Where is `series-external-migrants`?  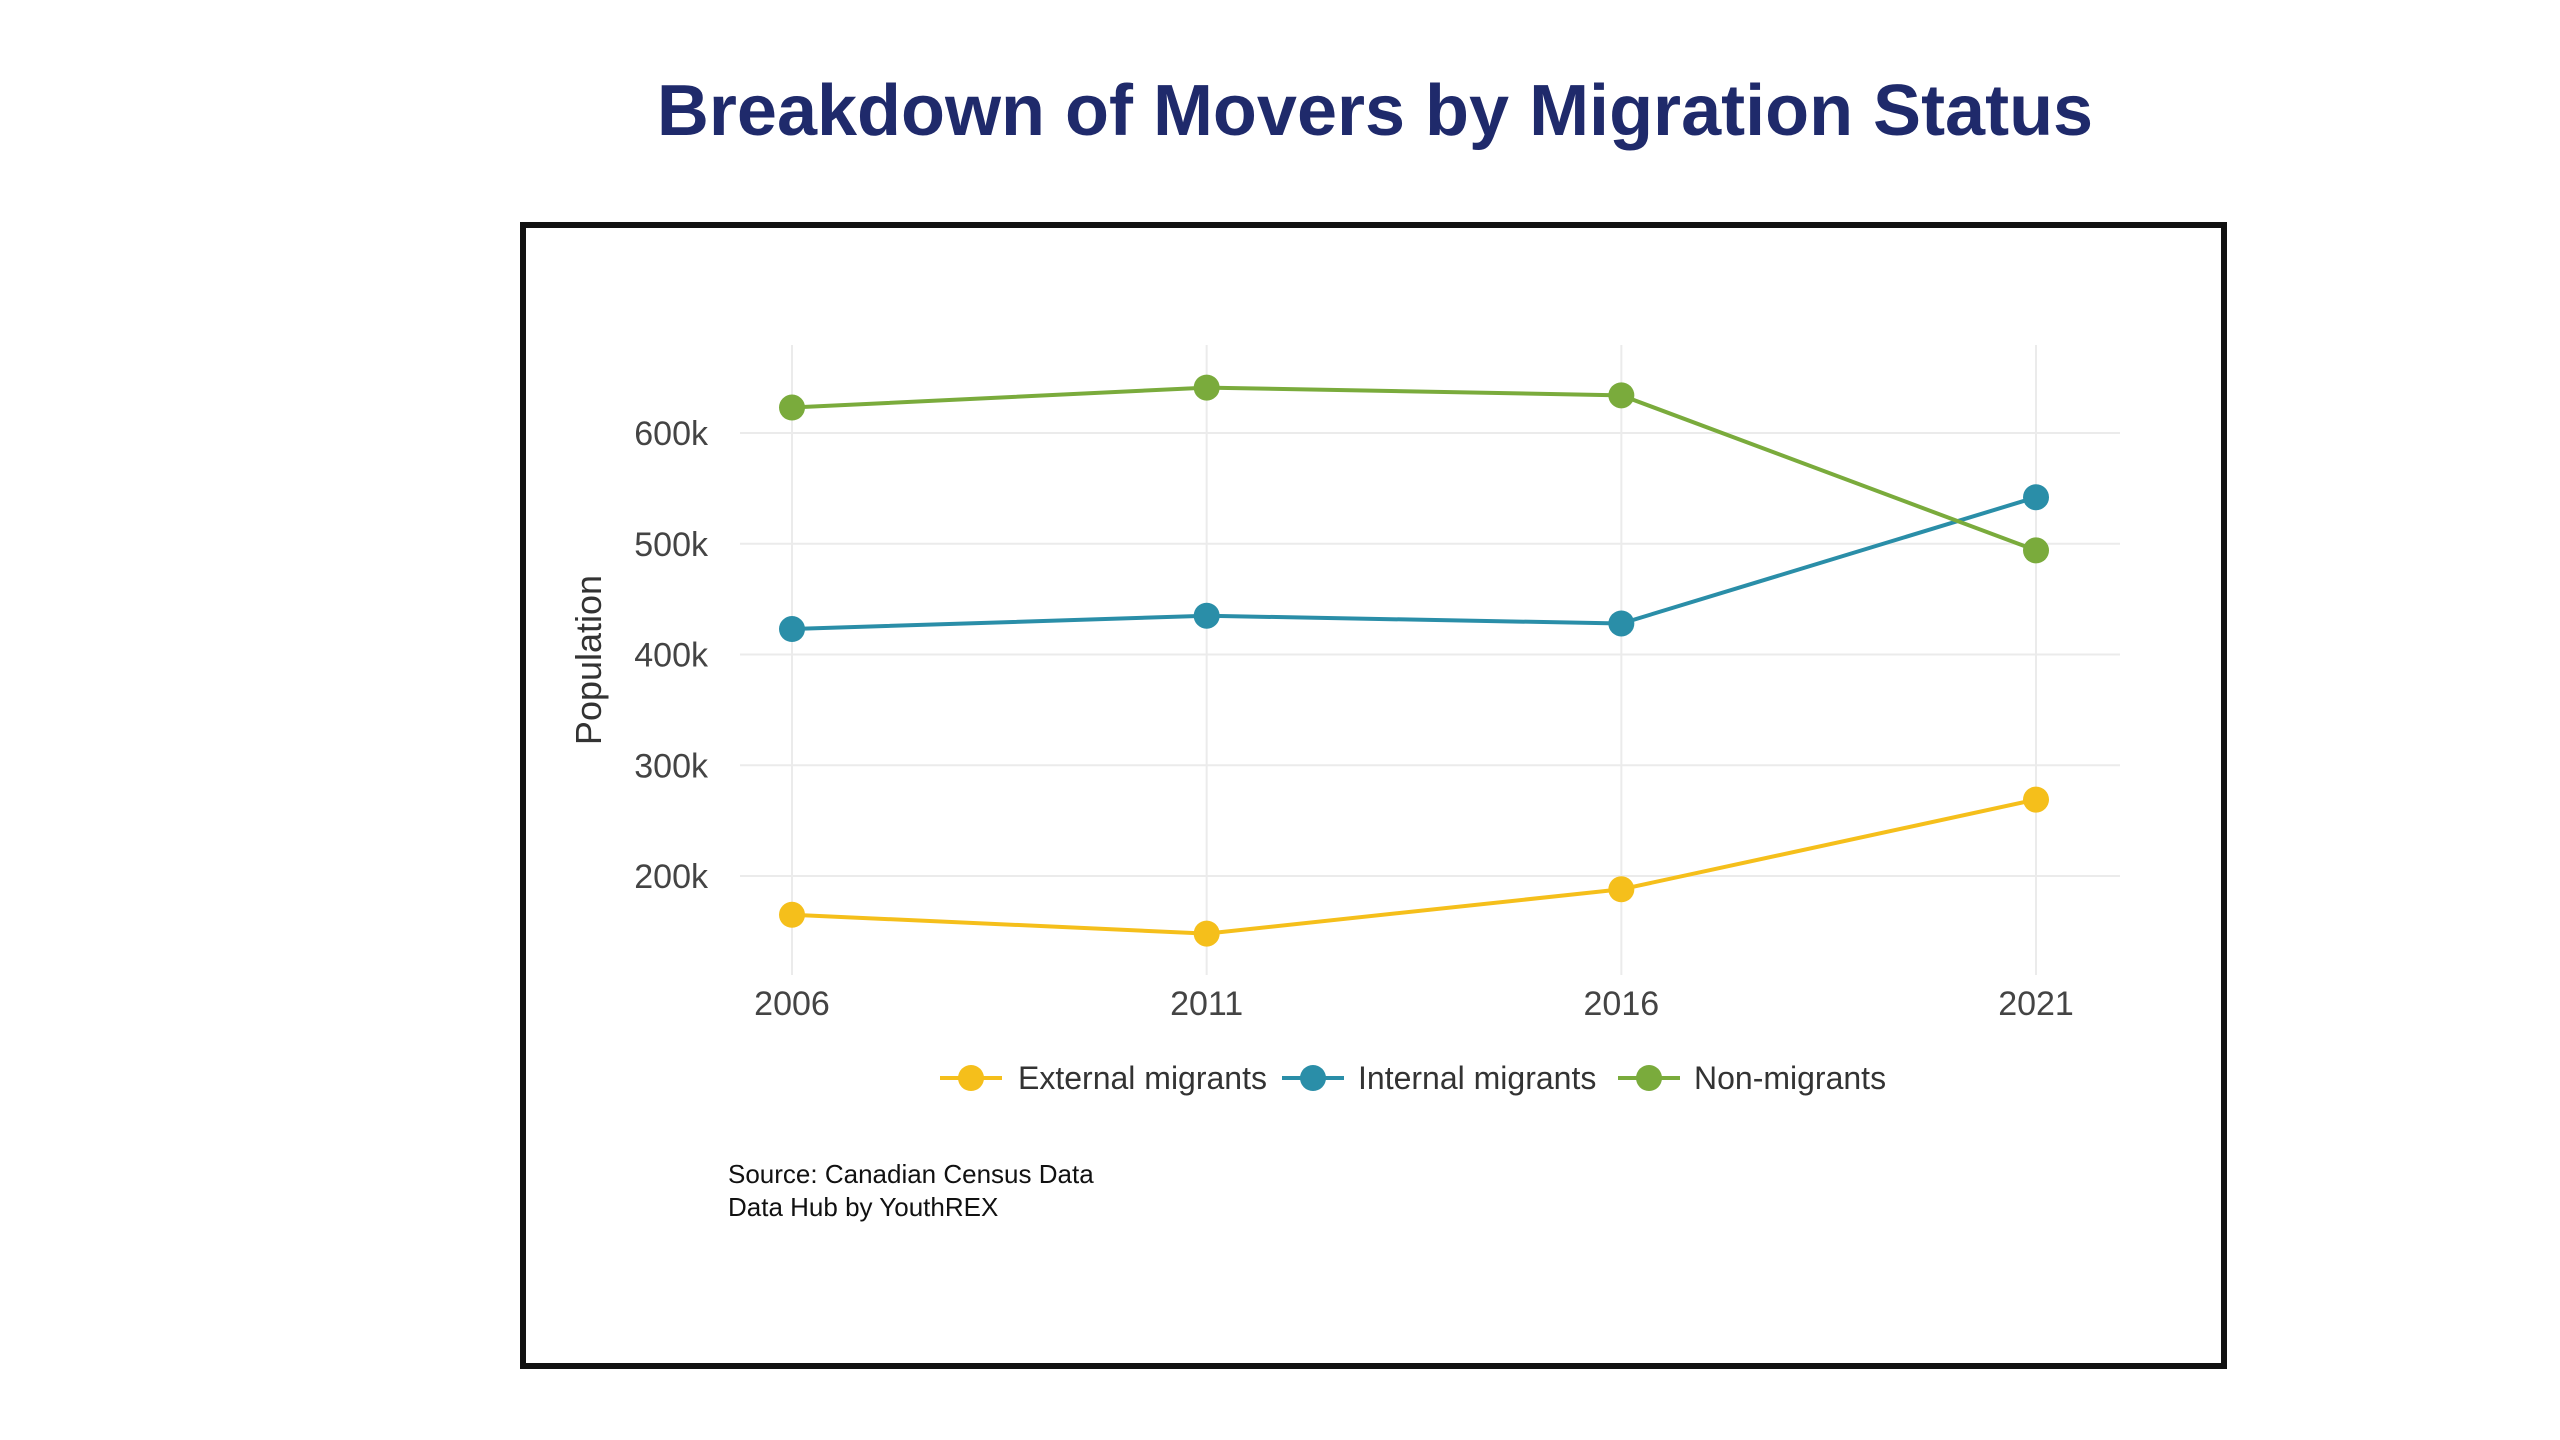 series-external-migrants is located at coordinates (1414, 866).